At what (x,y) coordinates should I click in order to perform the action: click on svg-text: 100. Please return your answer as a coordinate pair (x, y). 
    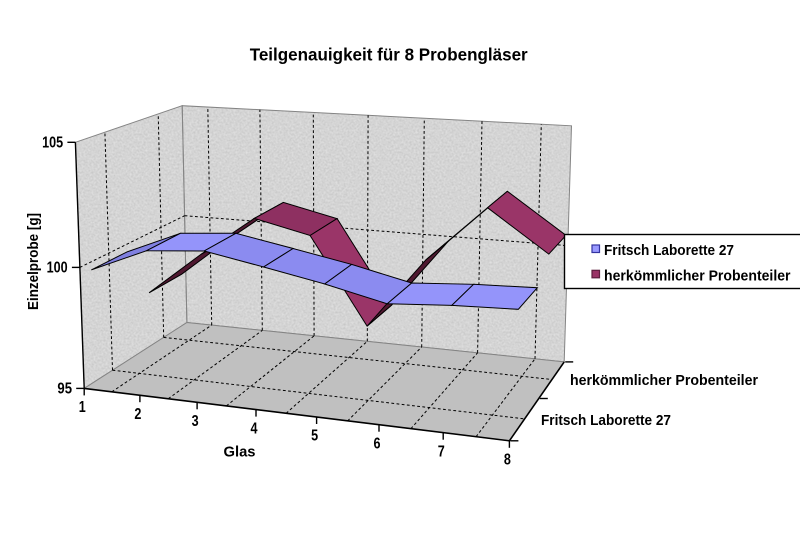
    Looking at the image, I should click on (57, 268).